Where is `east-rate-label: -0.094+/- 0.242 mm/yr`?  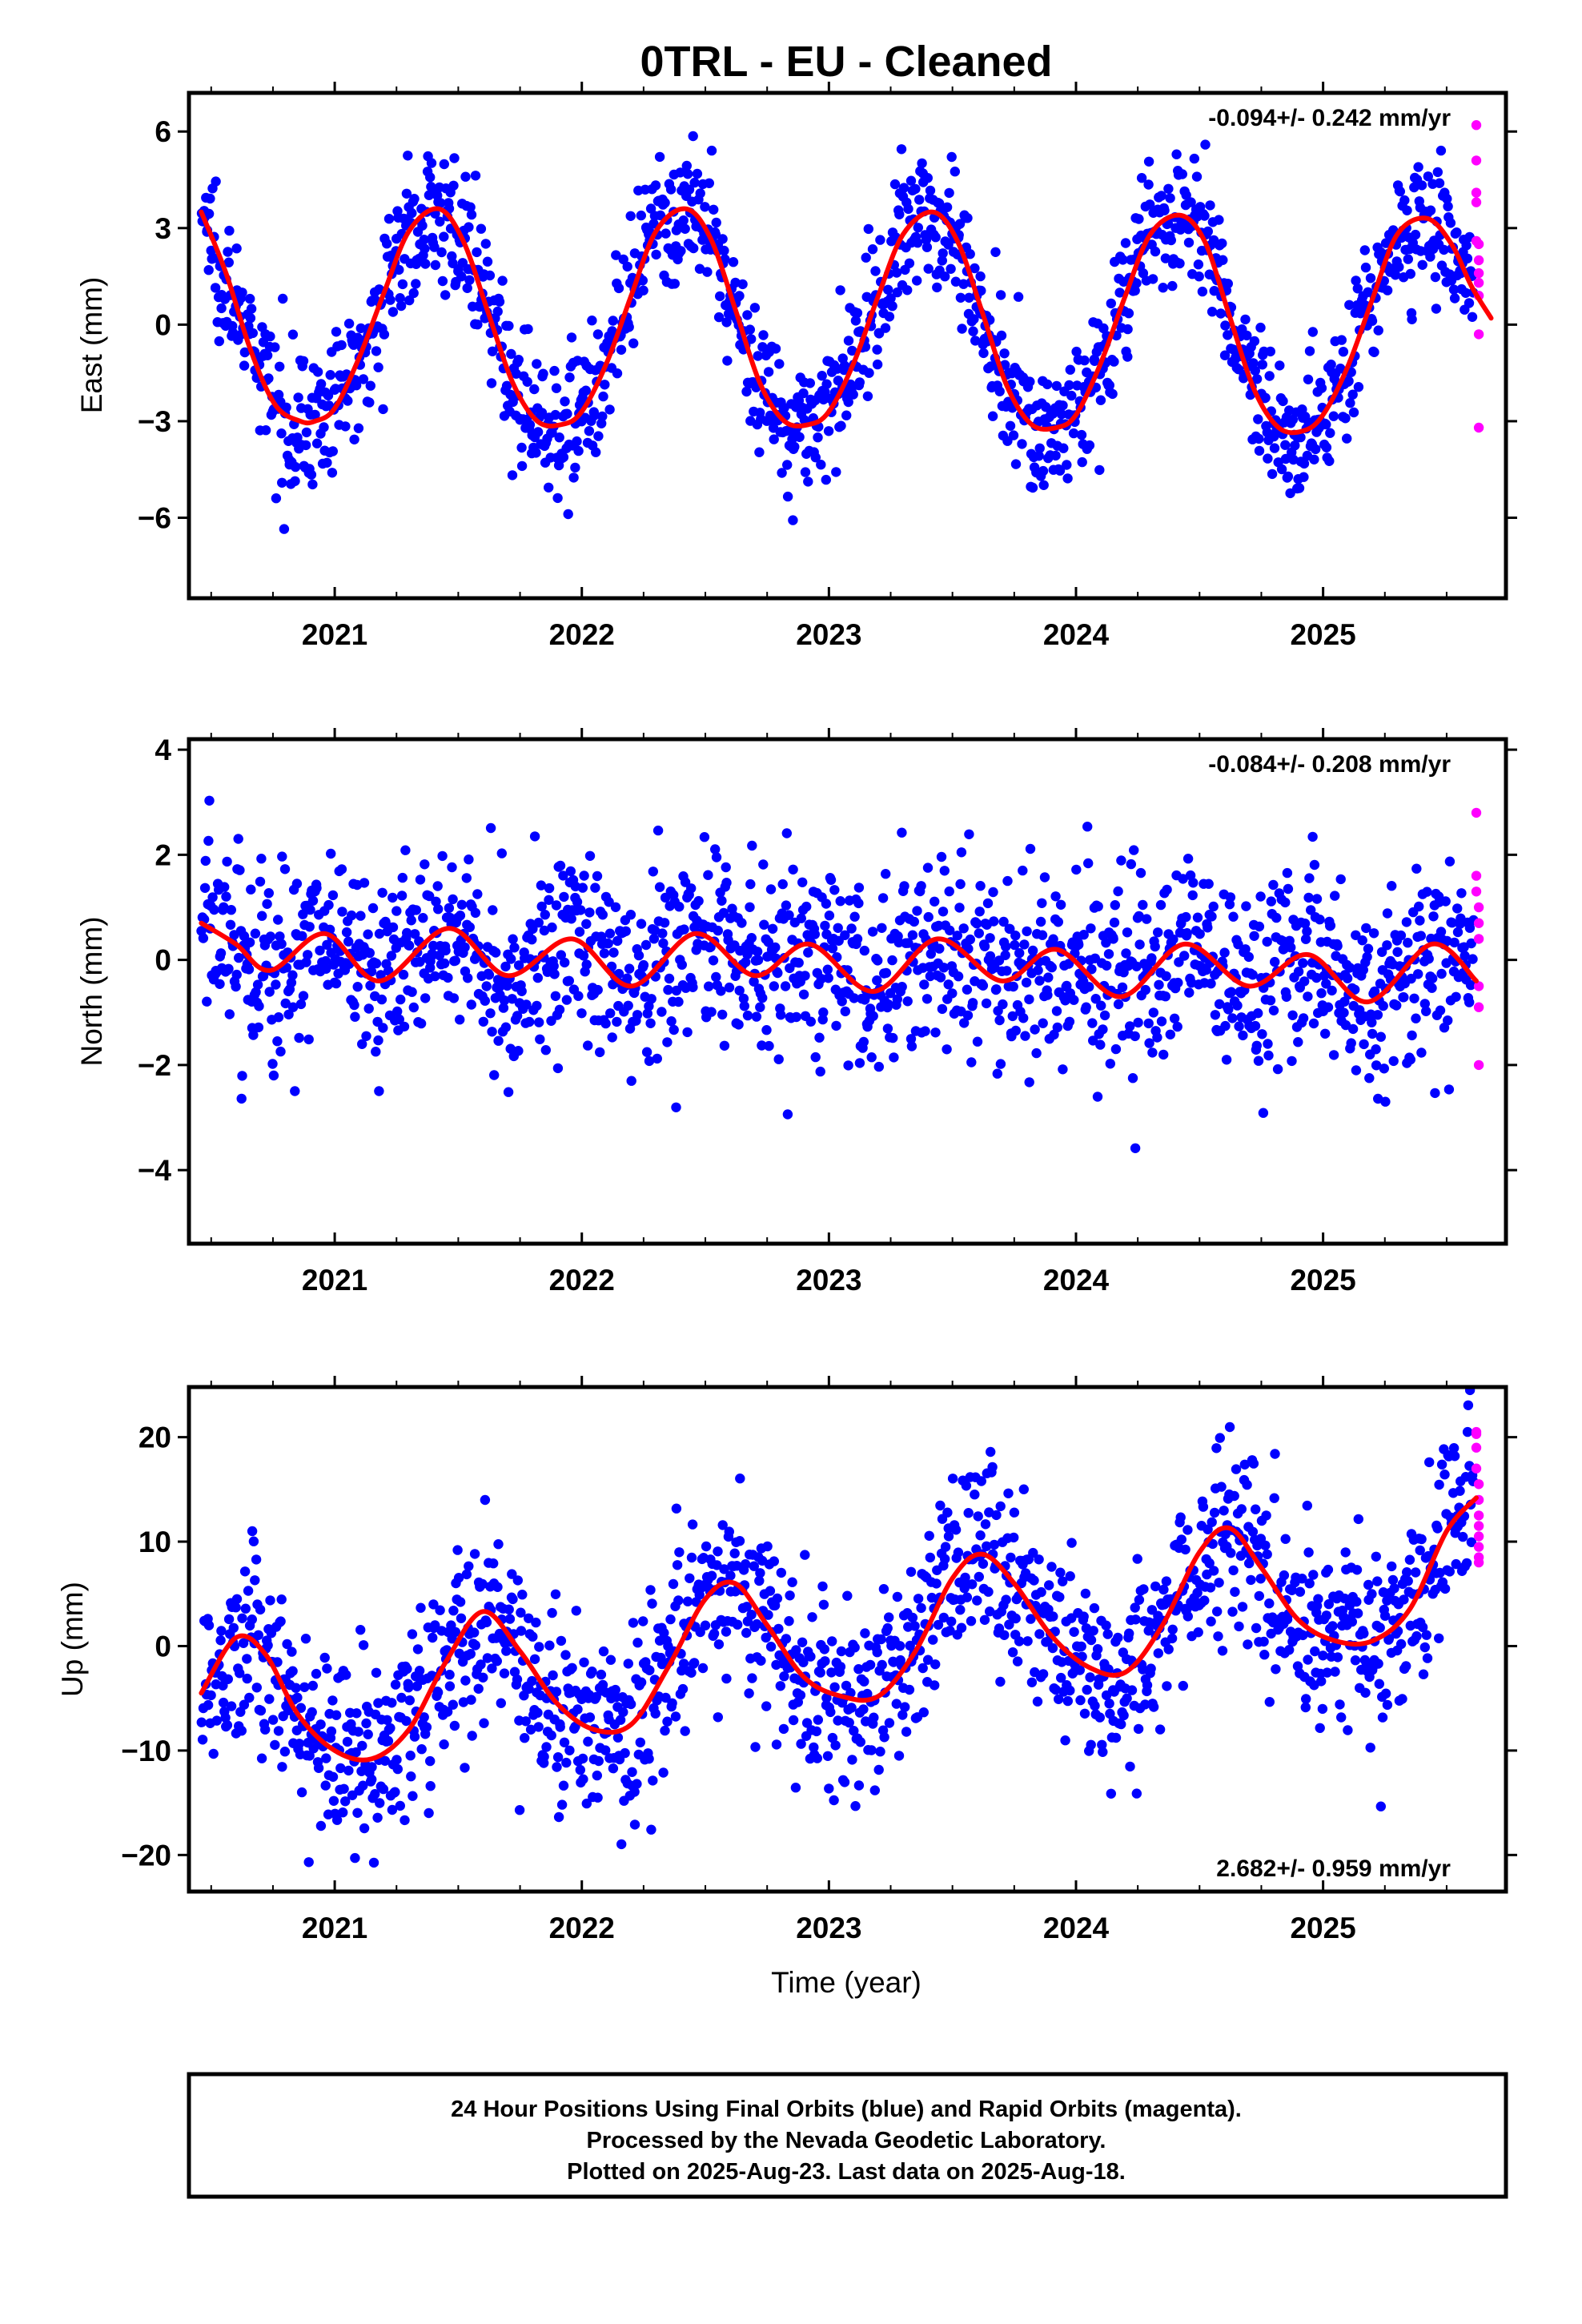
east-rate-label: -0.094+/- 0.242 mm/yr is located at coordinates (1329, 118).